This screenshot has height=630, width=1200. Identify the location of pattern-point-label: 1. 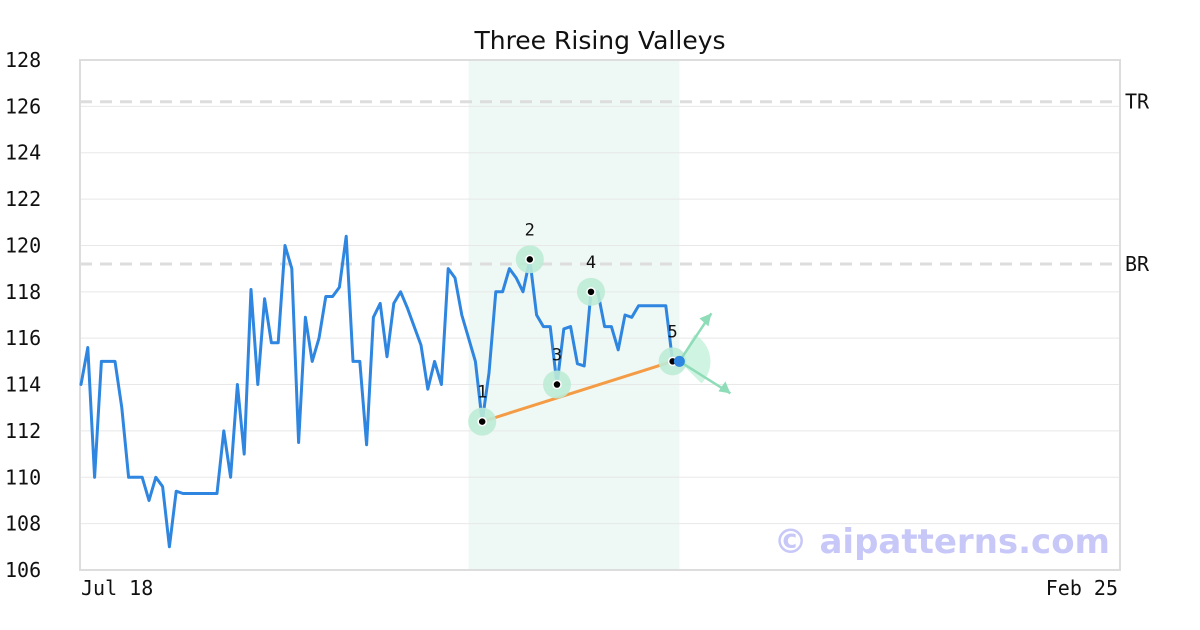
(482, 393).